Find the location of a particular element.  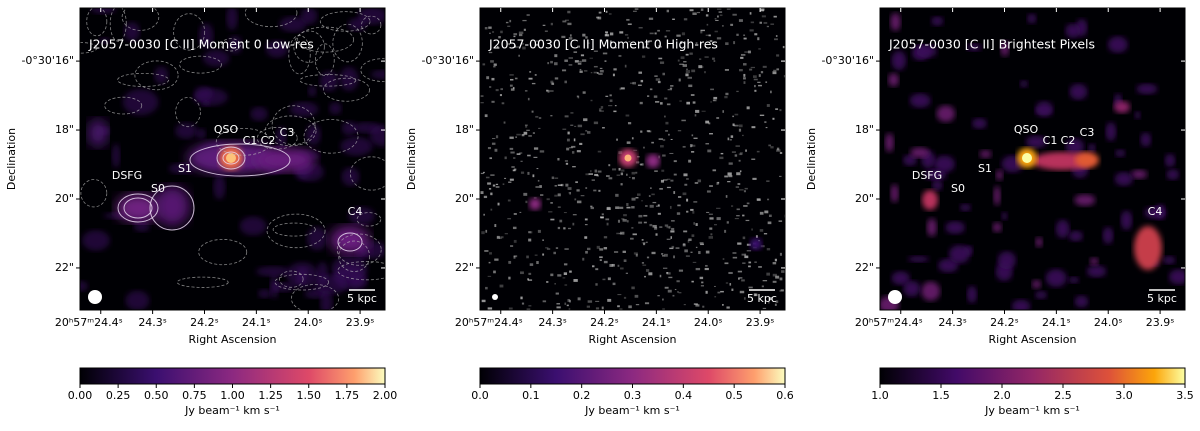

colorbar-tick-label: 0.1 is located at coordinates (531, 395).